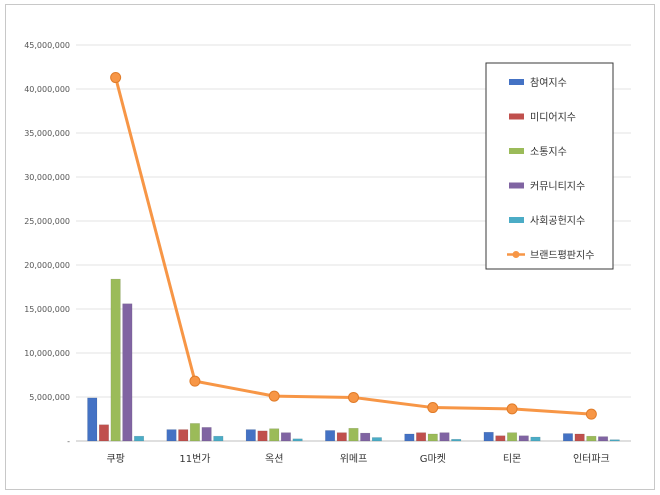  I want to click on x-tick-label: G마켓, so click(433, 459).